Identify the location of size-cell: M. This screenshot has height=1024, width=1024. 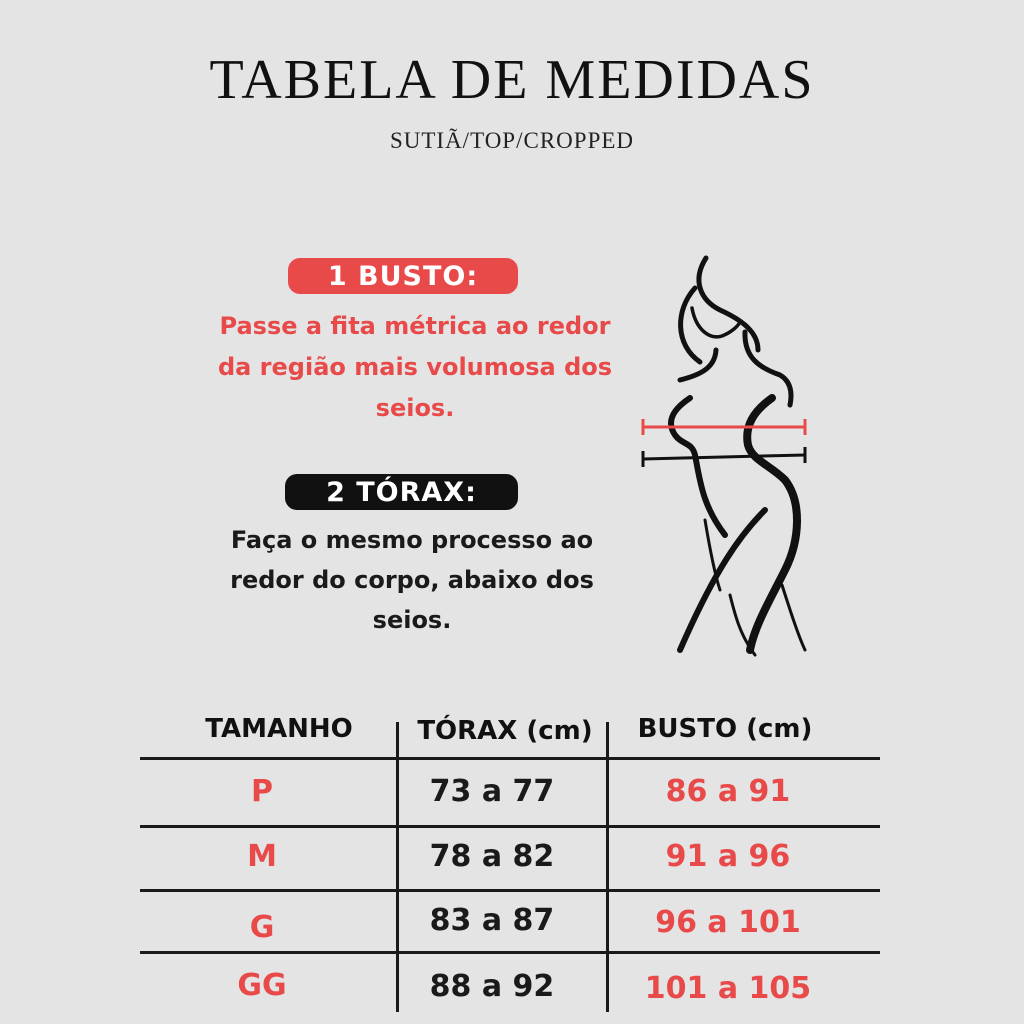
(262, 856).